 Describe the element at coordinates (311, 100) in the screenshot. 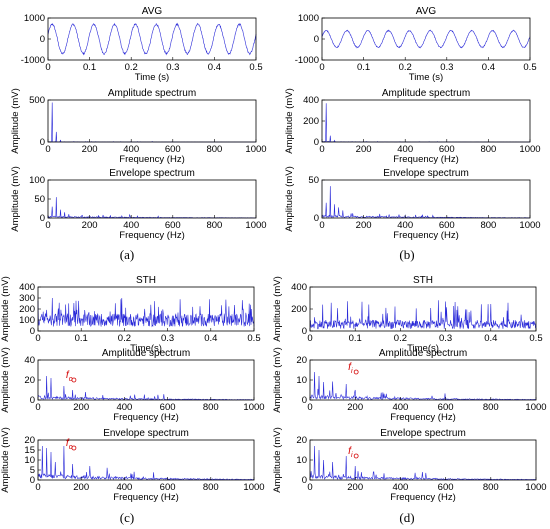

I see `chart-b-4-ytick-label: 400` at that location.